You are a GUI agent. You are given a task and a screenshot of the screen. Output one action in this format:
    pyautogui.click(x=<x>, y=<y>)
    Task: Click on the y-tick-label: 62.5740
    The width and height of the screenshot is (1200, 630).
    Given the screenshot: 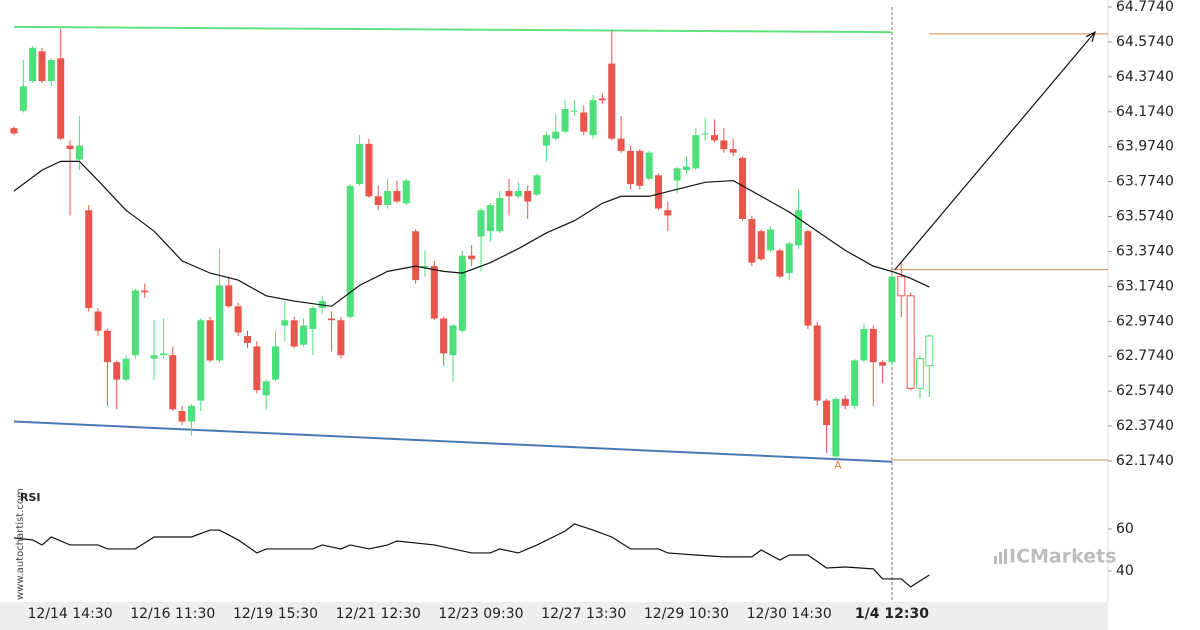 What is the action you would take?
    pyautogui.click(x=1145, y=391)
    